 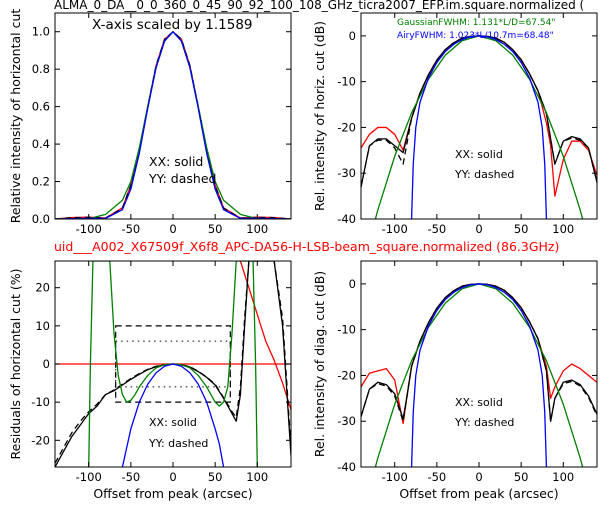 What do you see at coordinates (41, 32) in the screenshot?
I see `y-tick-label: 1.0` at bounding box center [41, 32].